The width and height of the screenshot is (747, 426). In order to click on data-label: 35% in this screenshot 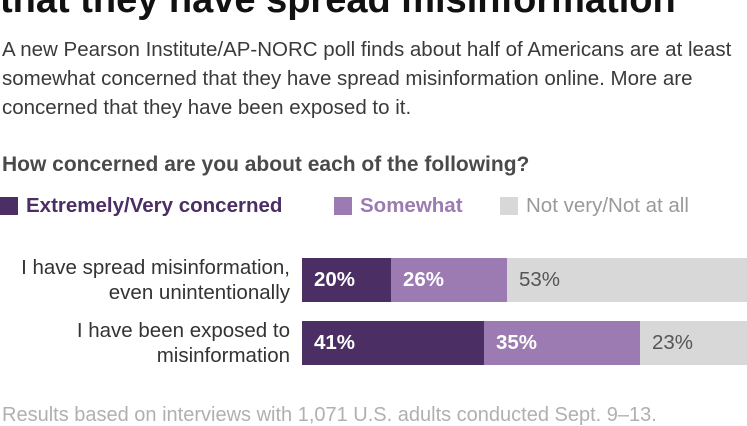, I will do `click(517, 342)`.